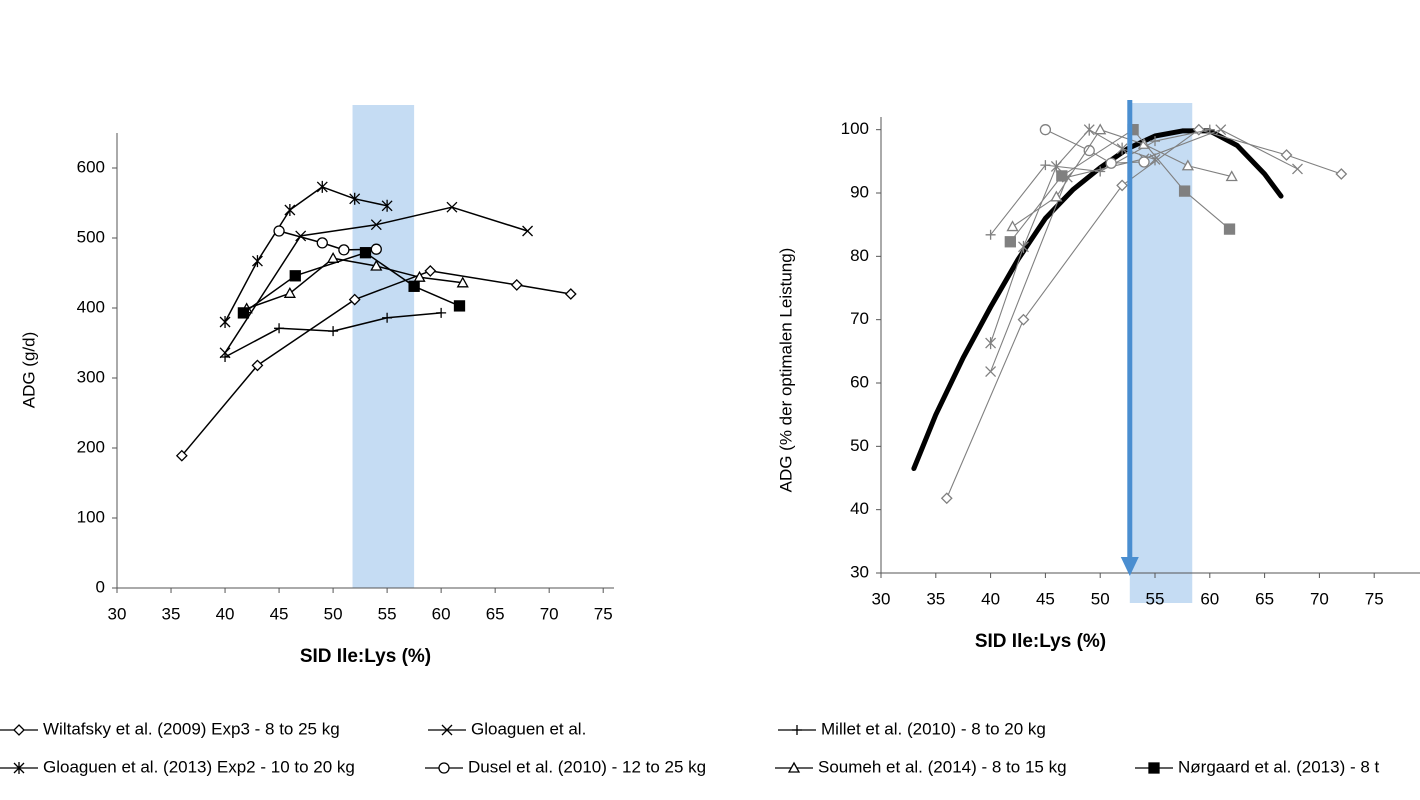 The image size is (1420, 800). I want to click on y-tick-label: 70, so click(859, 318).